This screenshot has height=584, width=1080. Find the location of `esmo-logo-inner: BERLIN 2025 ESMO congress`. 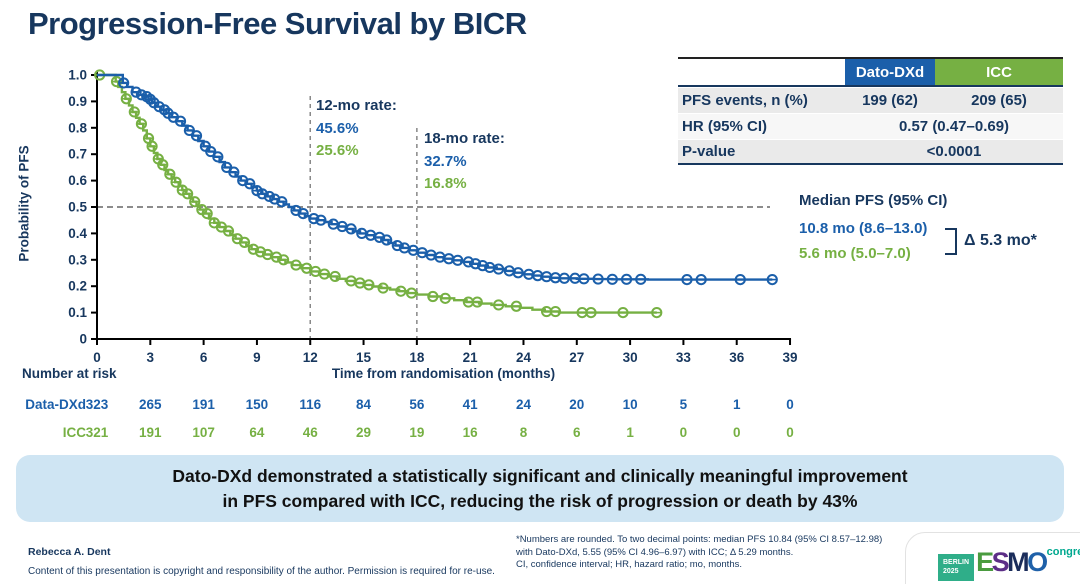

esmo-logo-inner: BERLIN 2025 ESMO congress is located at coordinates (1009, 563).